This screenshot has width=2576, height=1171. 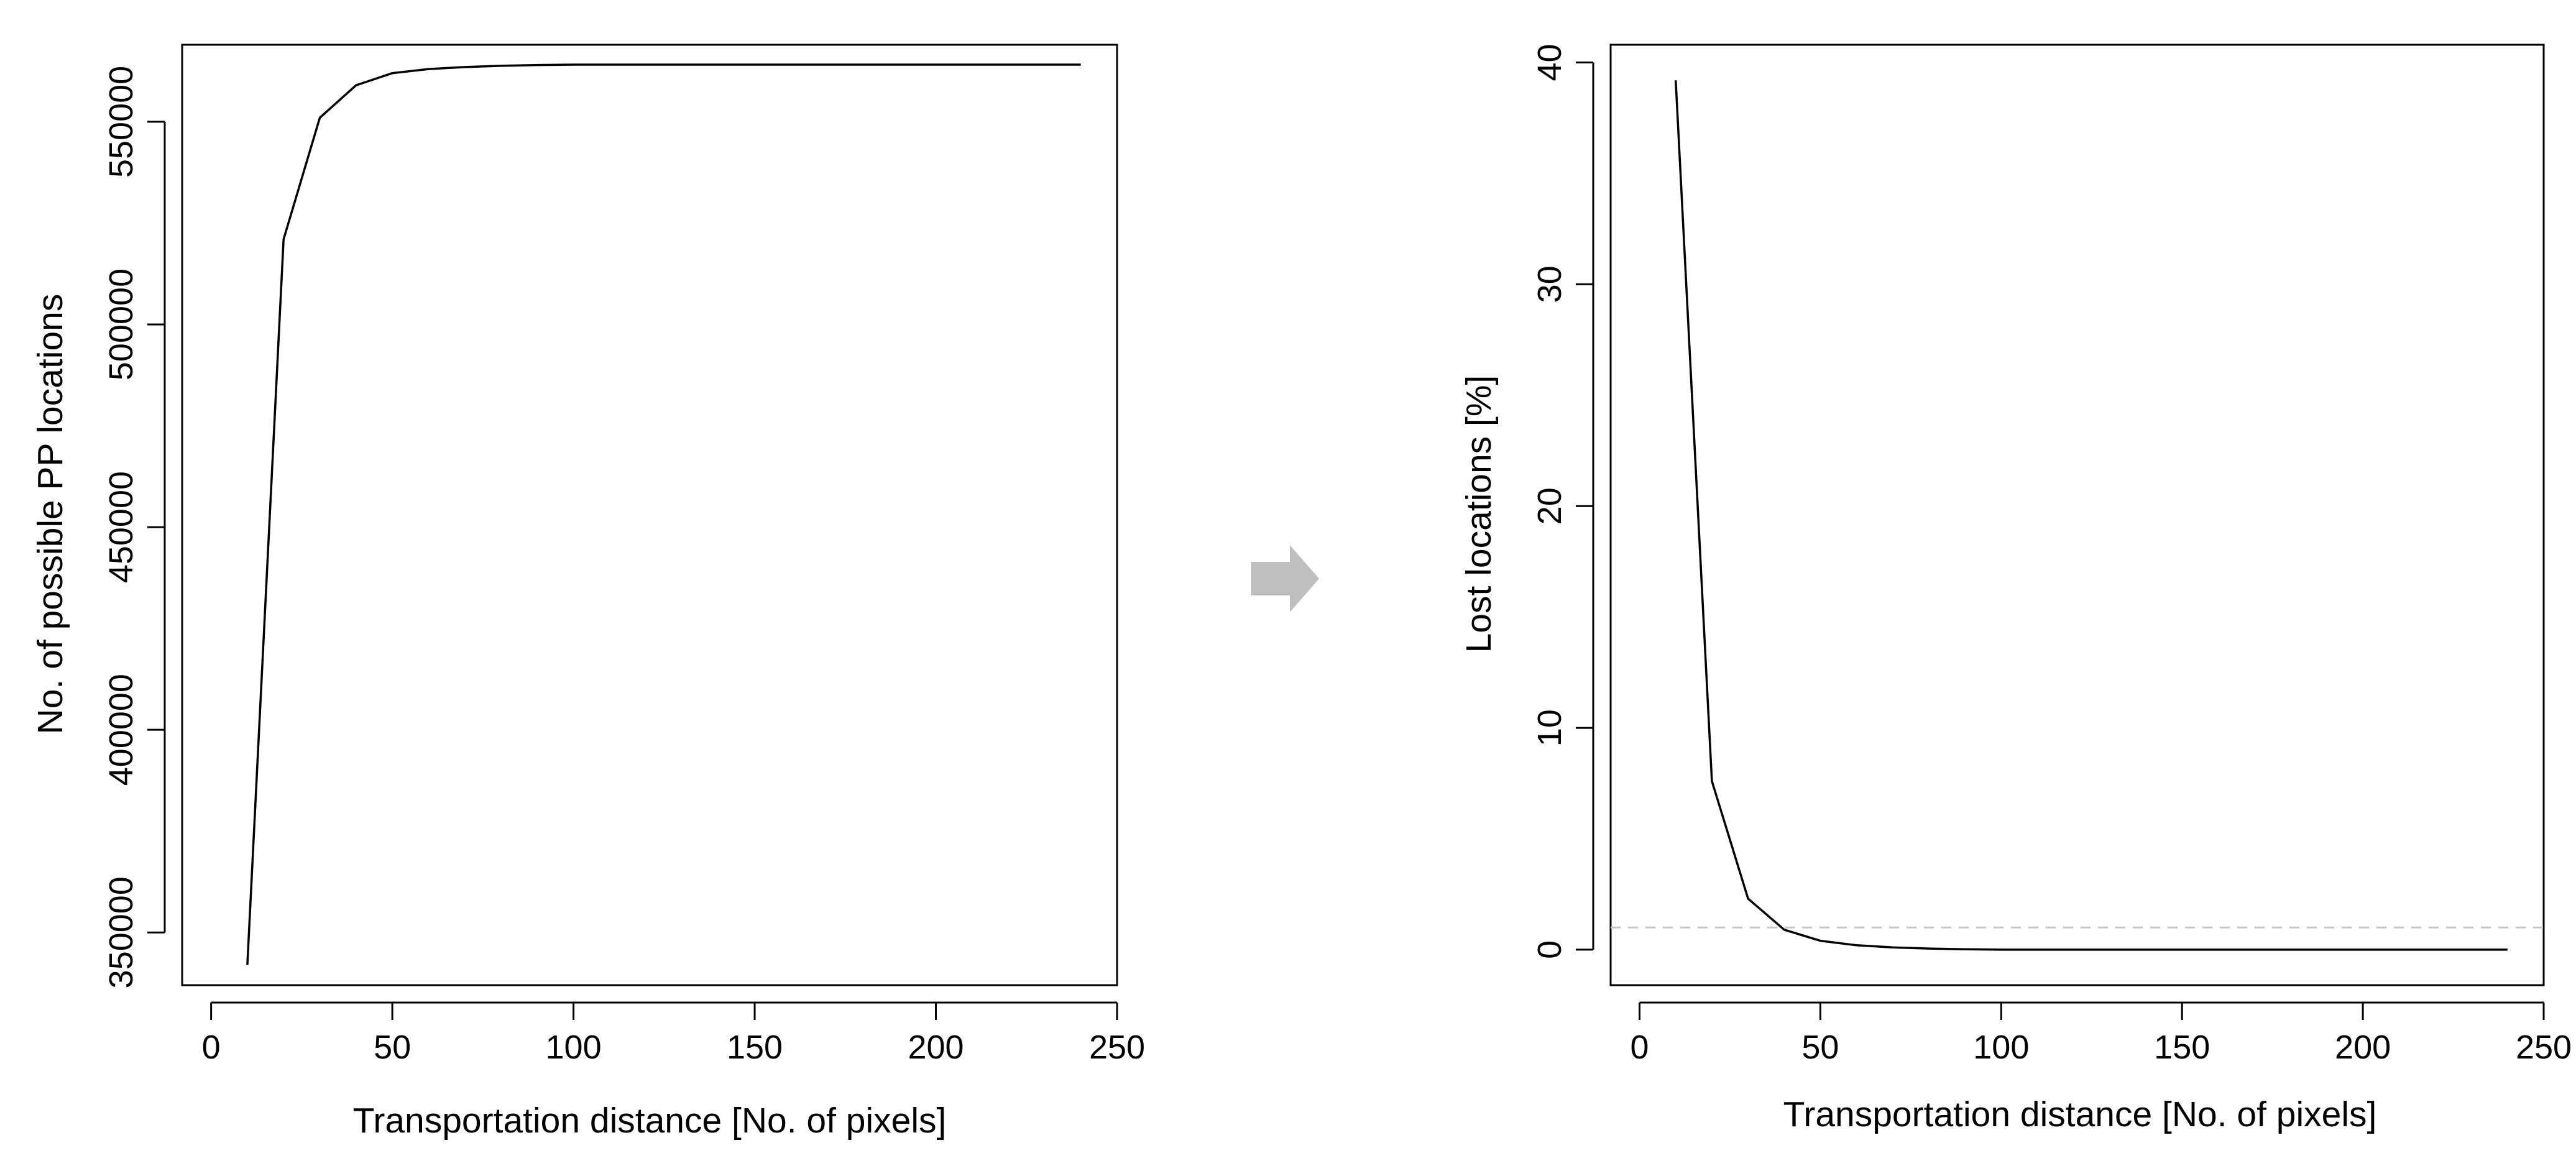 What do you see at coordinates (121, 730) in the screenshot?
I see `y-tick-label-left: 400000` at bounding box center [121, 730].